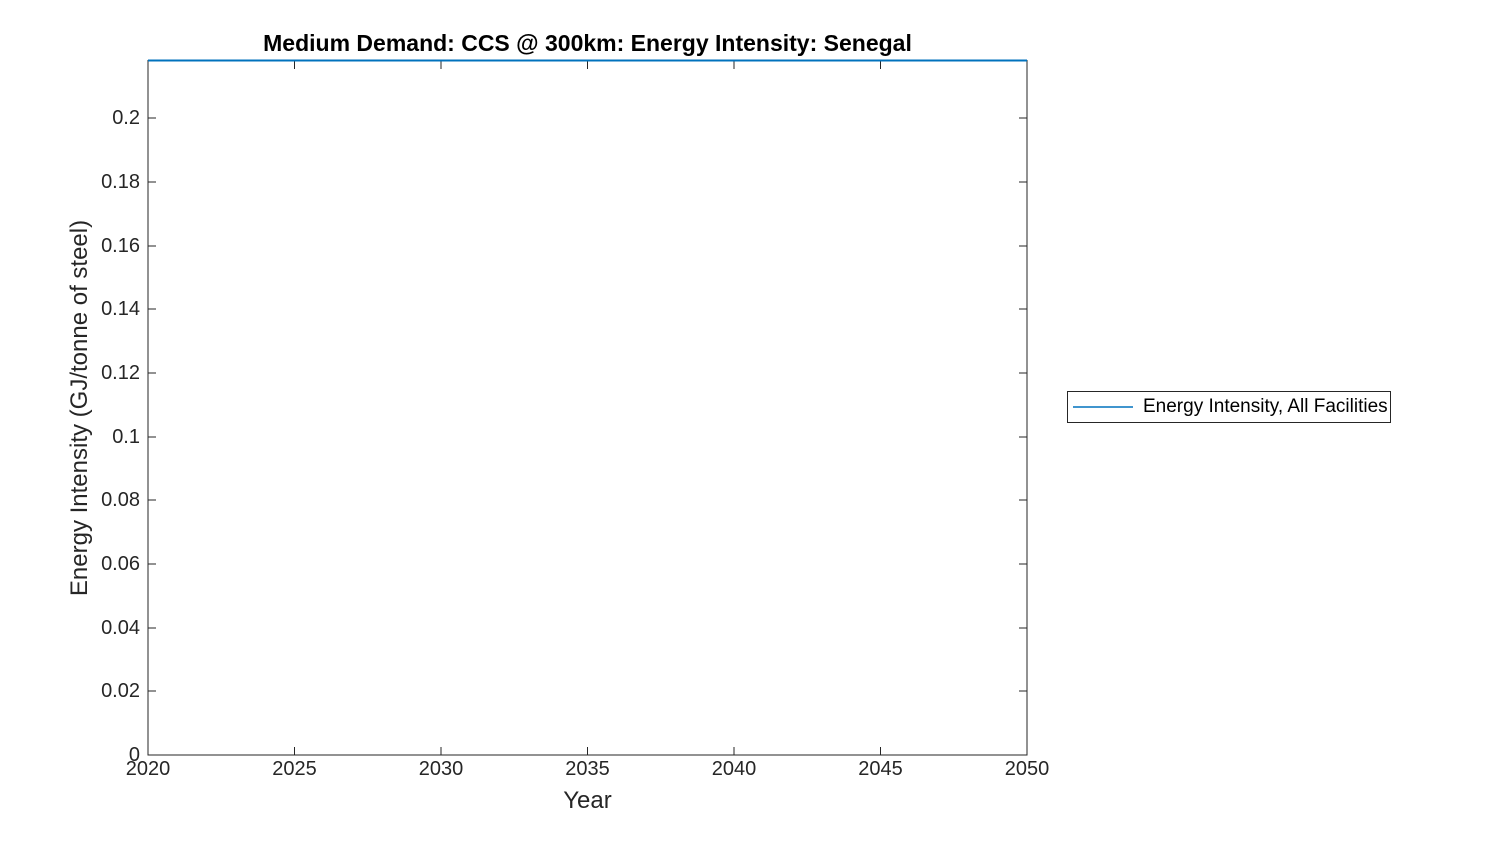  What do you see at coordinates (134, 755) in the screenshot?
I see `y-tick-label: 0` at bounding box center [134, 755].